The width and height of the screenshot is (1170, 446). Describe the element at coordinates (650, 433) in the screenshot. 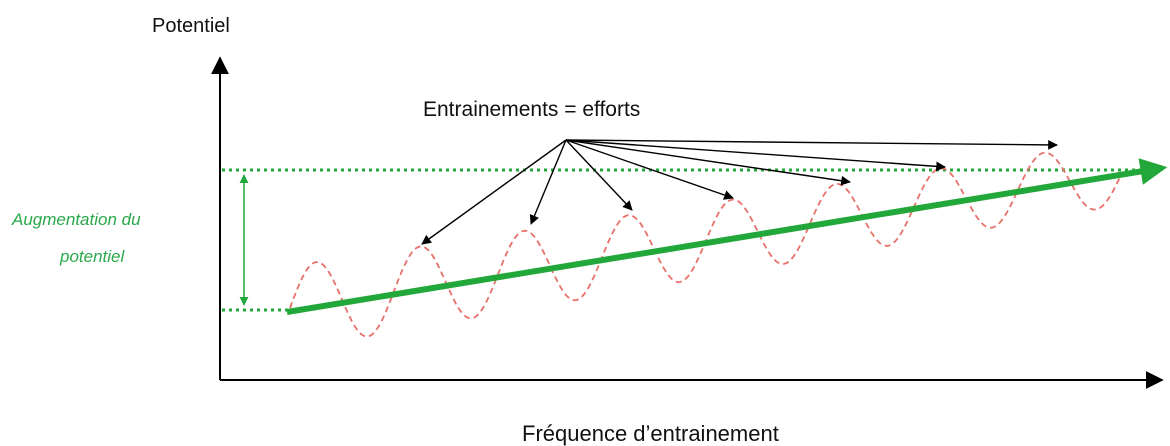

I see `x-axis-label: Fréquence d’entrainement` at that location.